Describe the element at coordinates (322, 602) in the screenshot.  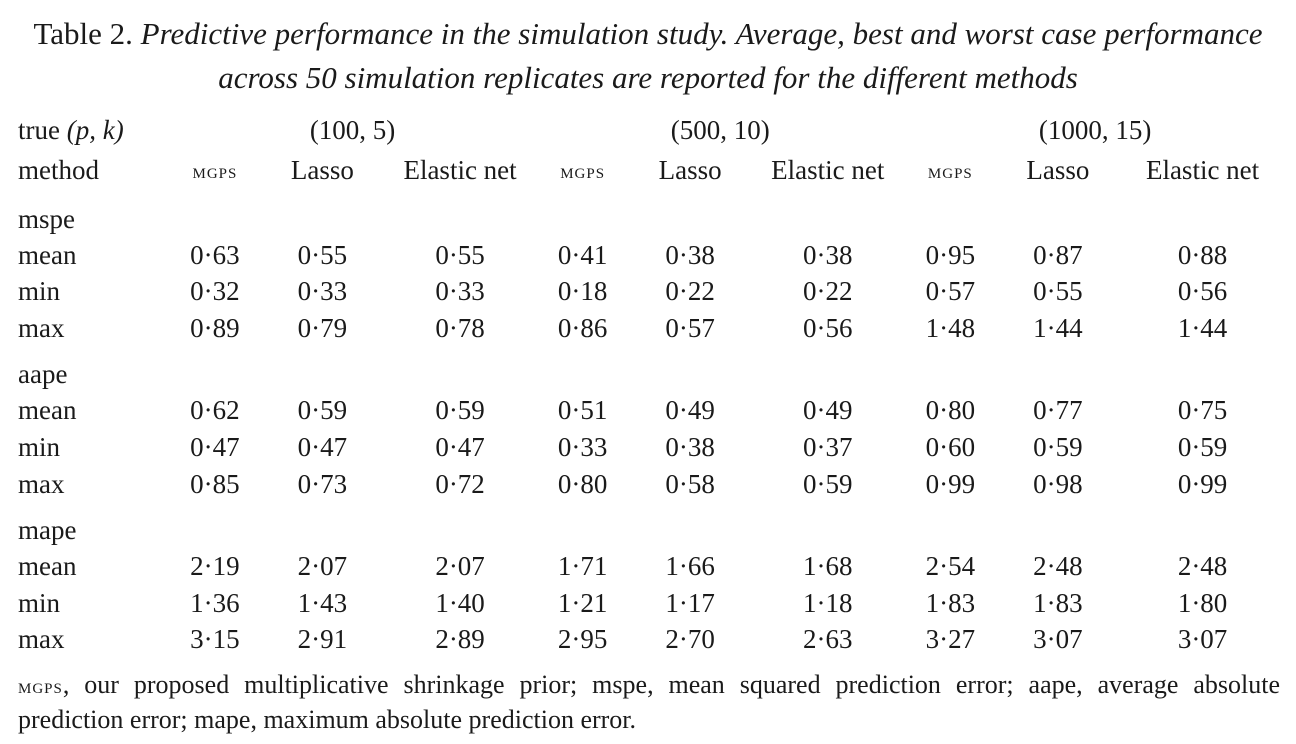
I see `table-cell: 1·43` at that location.